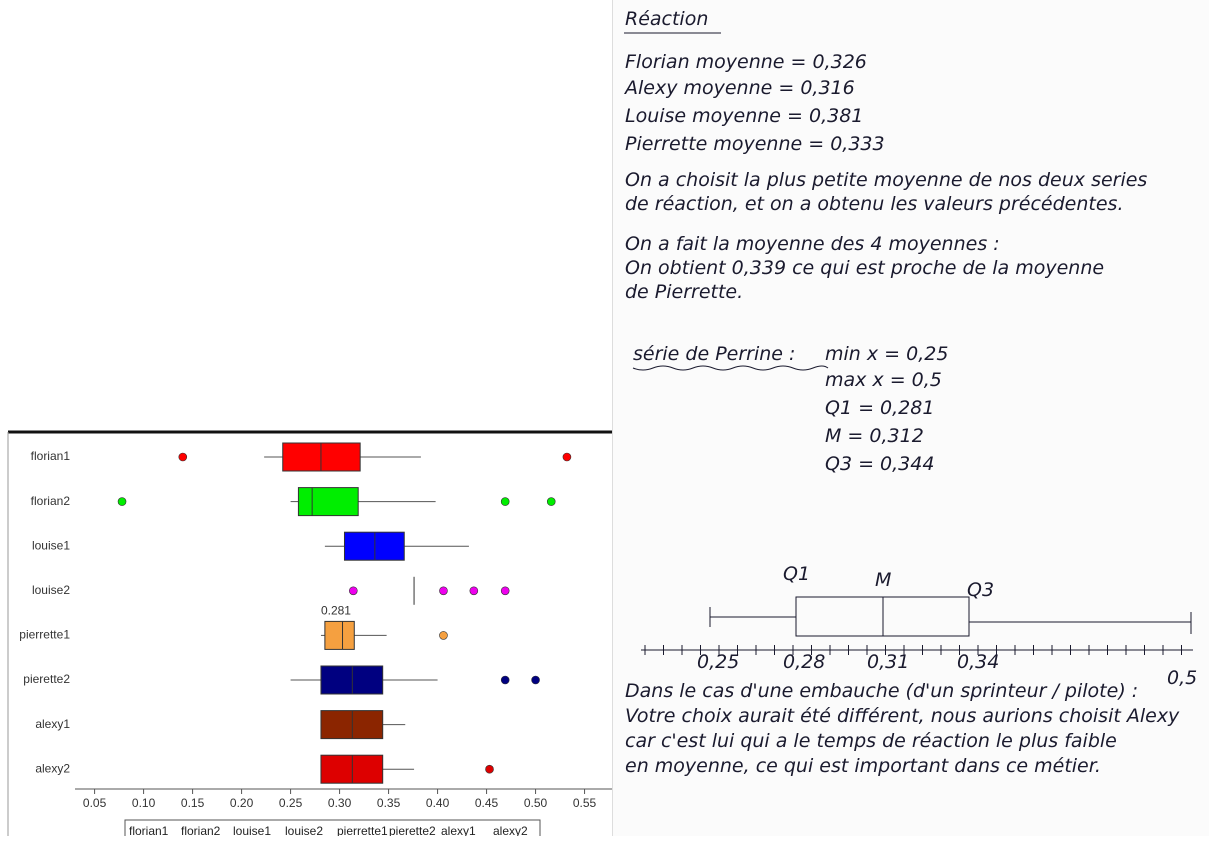 This screenshot has height=841, width=1209. What do you see at coordinates (44, 635) in the screenshot?
I see `category-label: pierrette1` at bounding box center [44, 635].